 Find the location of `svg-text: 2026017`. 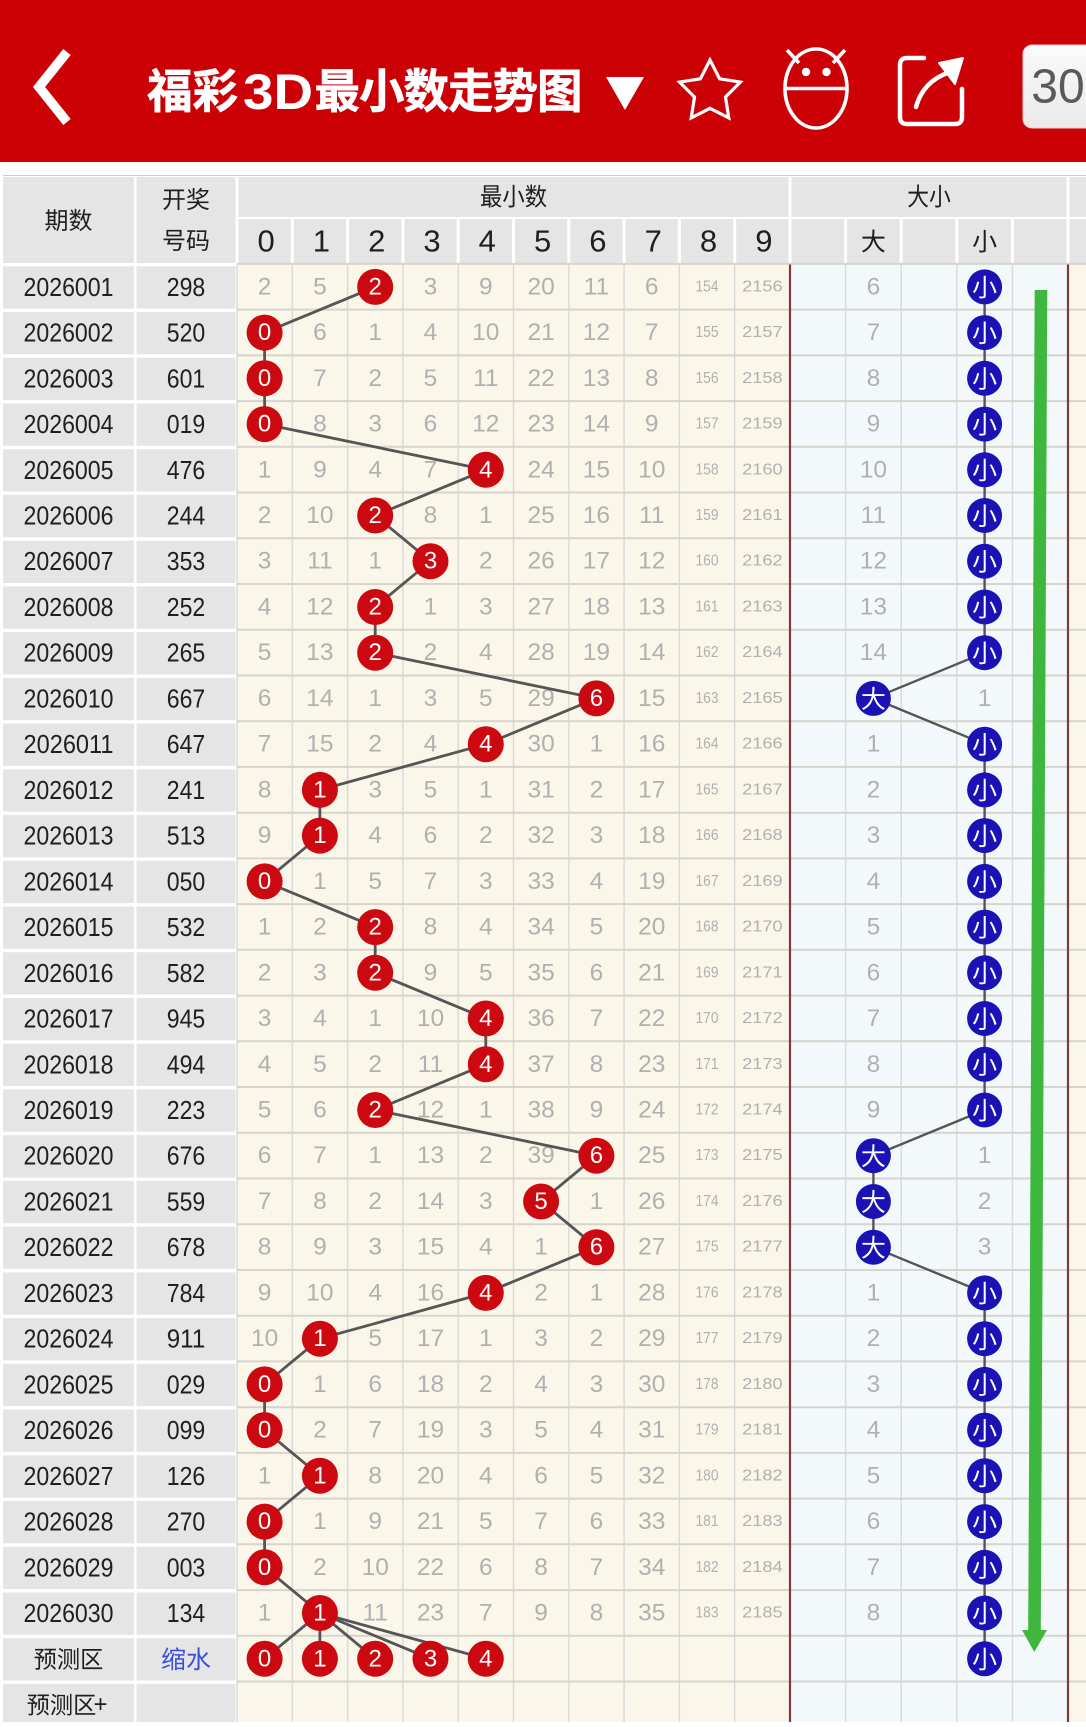

svg-text: 2026017 is located at coordinates (69, 1019).